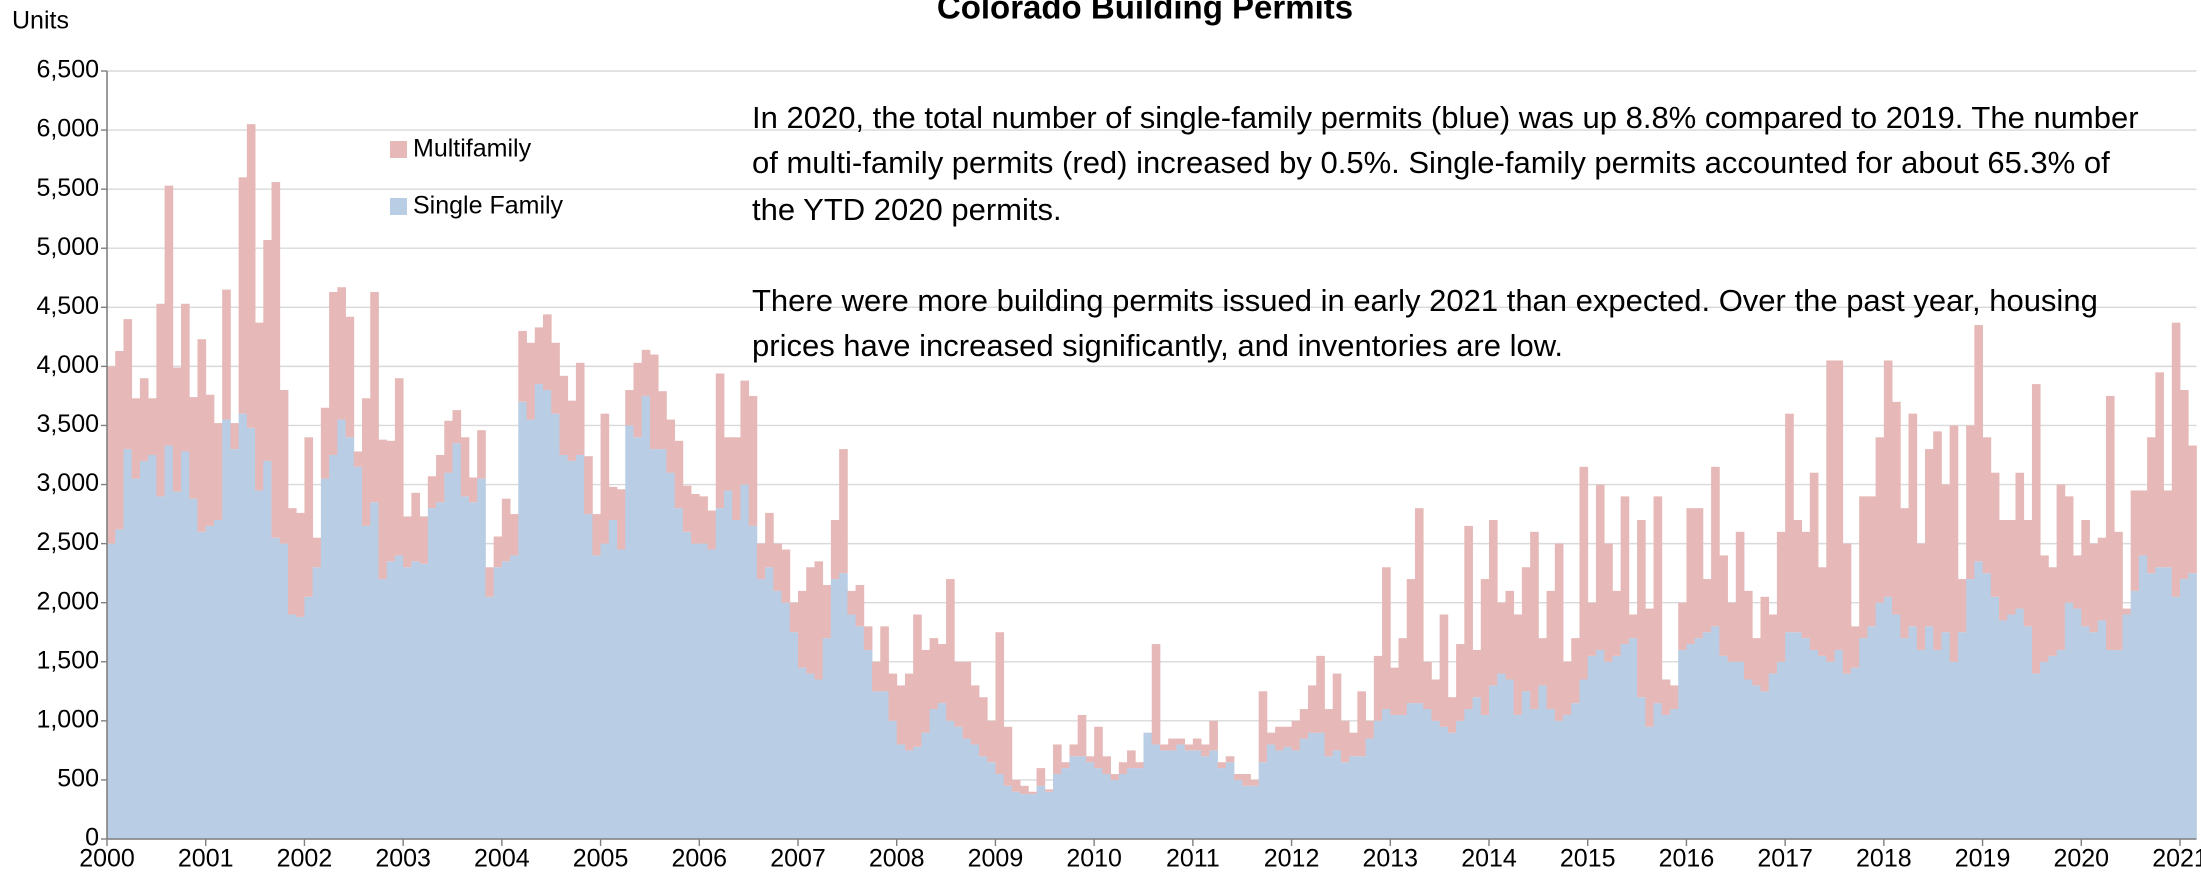 This screenshot has height=881, width=2201. I want to click on y-tick-label: 4,000, so click(67, 365).